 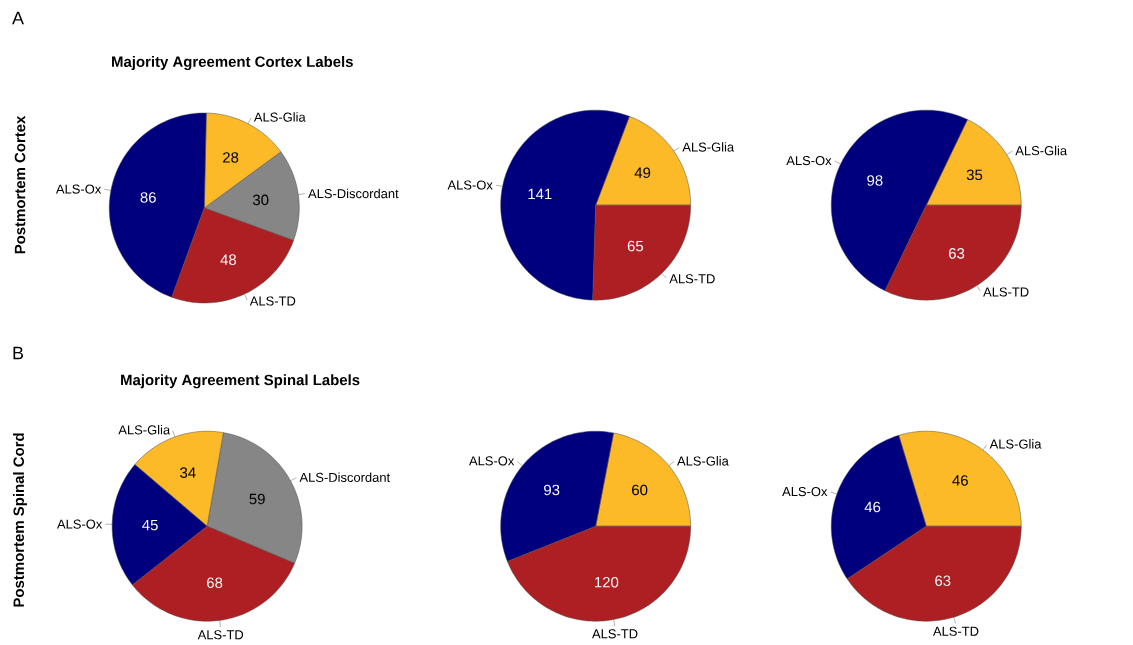 I want to click on data-label: 34, so click(x=188, y=472).